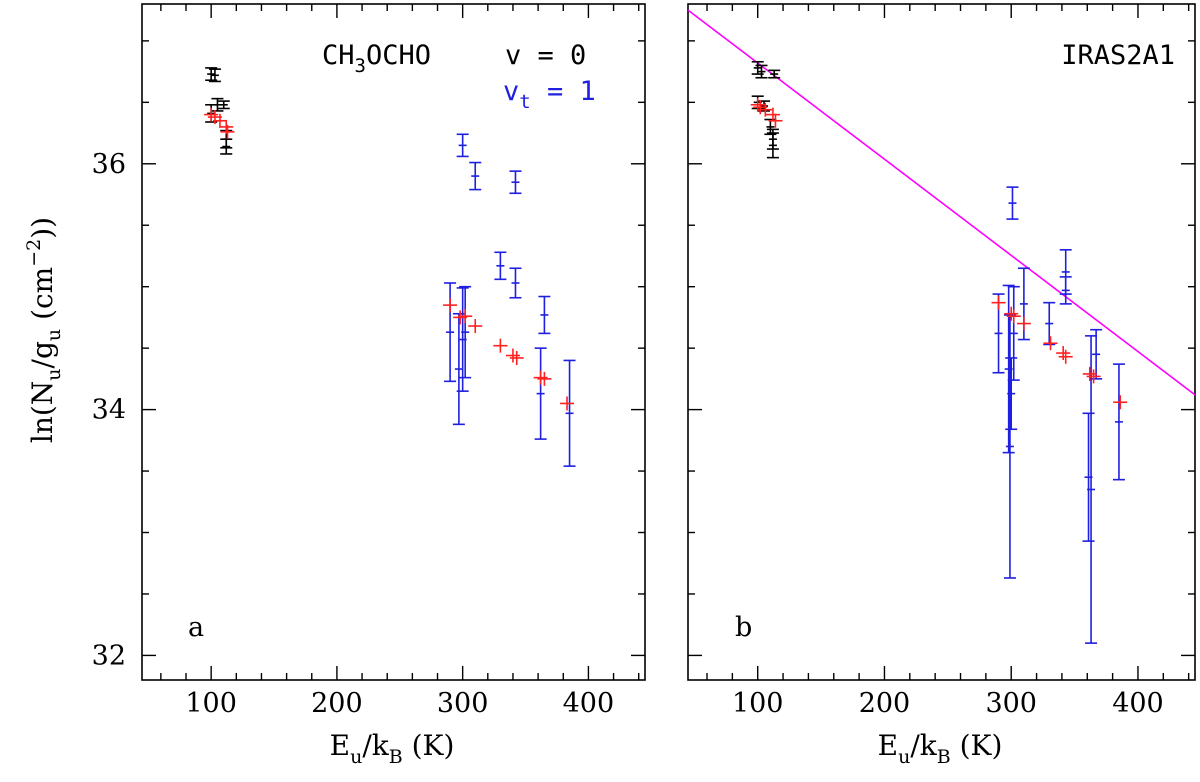  I want to click on legend-vt1: vt = 1, so click(549, 94).